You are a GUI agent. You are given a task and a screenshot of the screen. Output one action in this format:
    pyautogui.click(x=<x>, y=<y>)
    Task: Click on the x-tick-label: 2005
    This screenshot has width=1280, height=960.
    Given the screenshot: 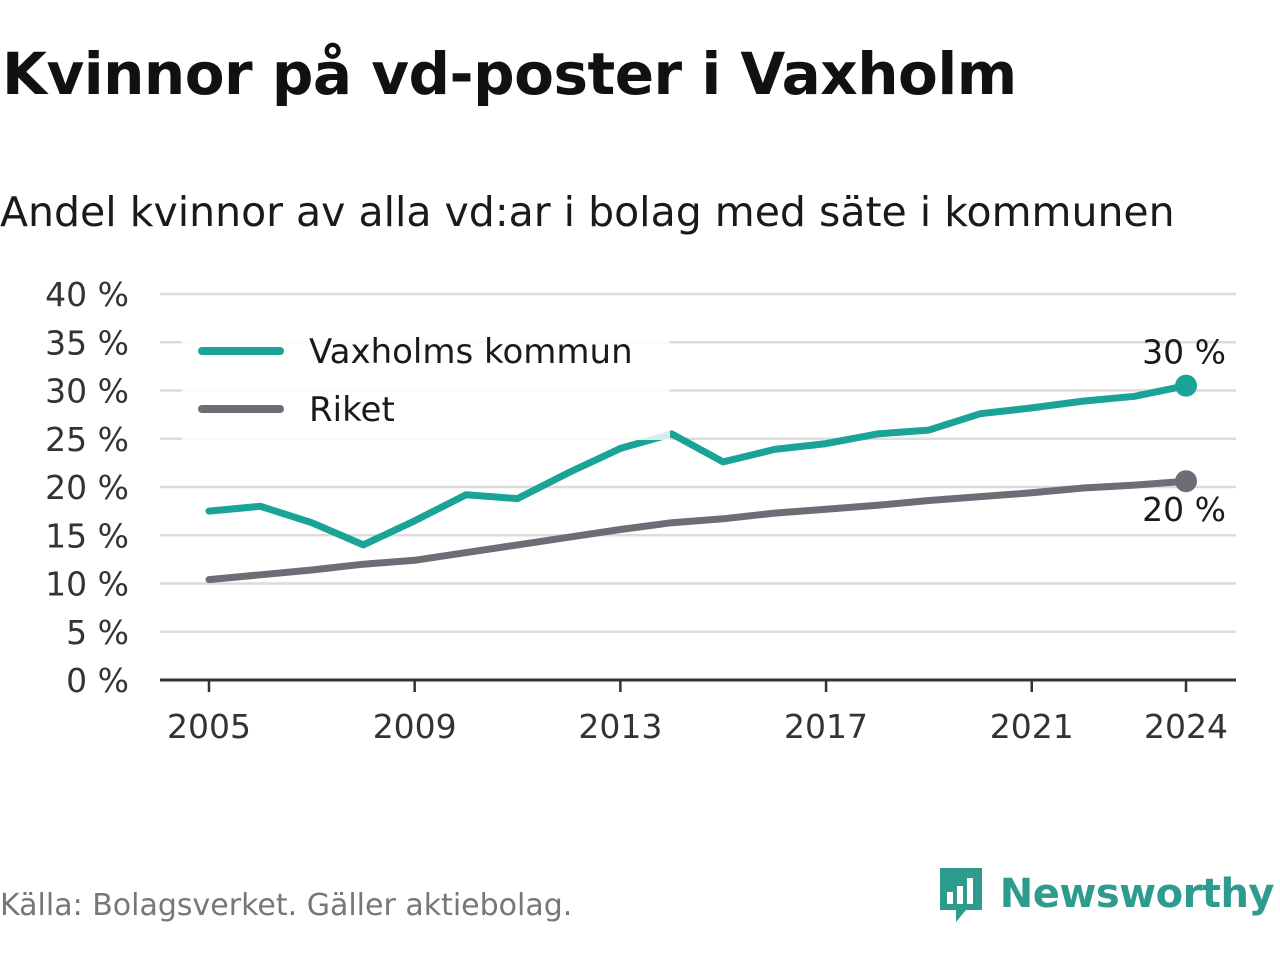 What is the action you would take?
    pyautogui.click(x=209, y=726)
    